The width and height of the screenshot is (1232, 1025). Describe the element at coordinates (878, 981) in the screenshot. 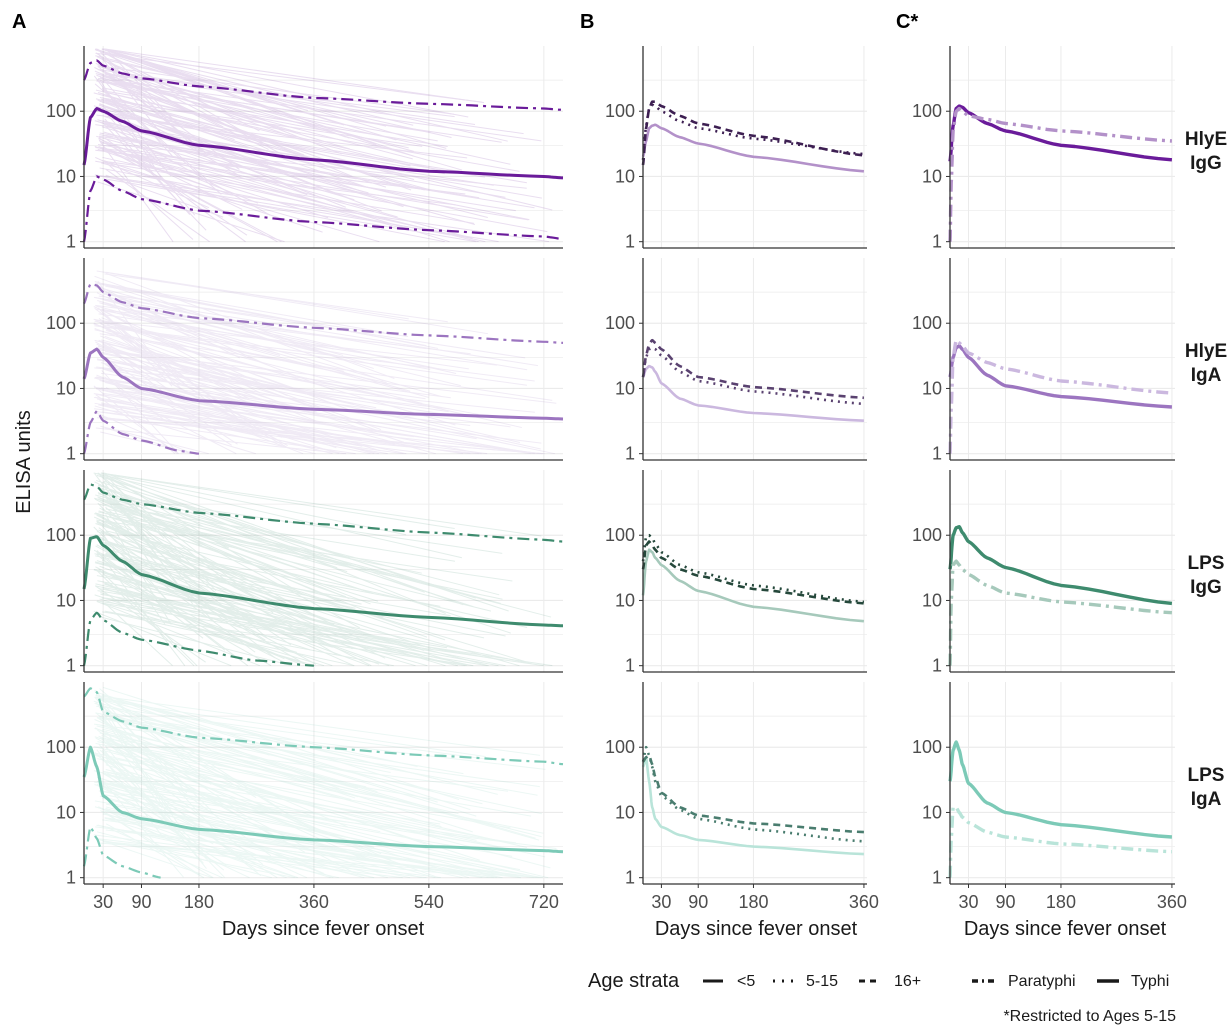

I see `legend: Age strata <5 5-15 16+ Paratyphi Typhi` at that location.